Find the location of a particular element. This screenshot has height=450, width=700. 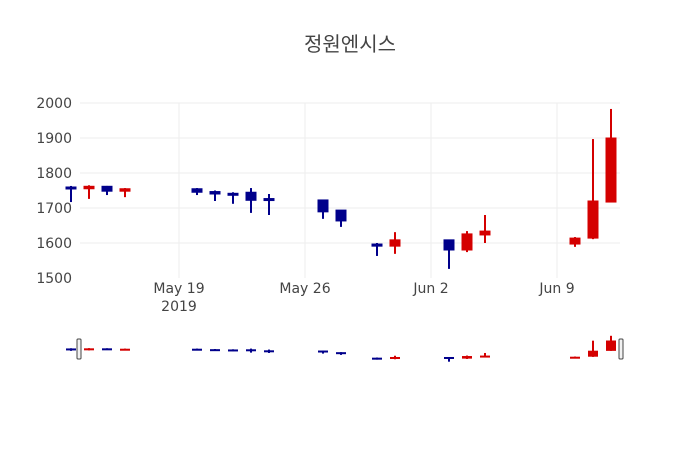

x-tick-year-label: 2019 is located at coordinates (179, 307).